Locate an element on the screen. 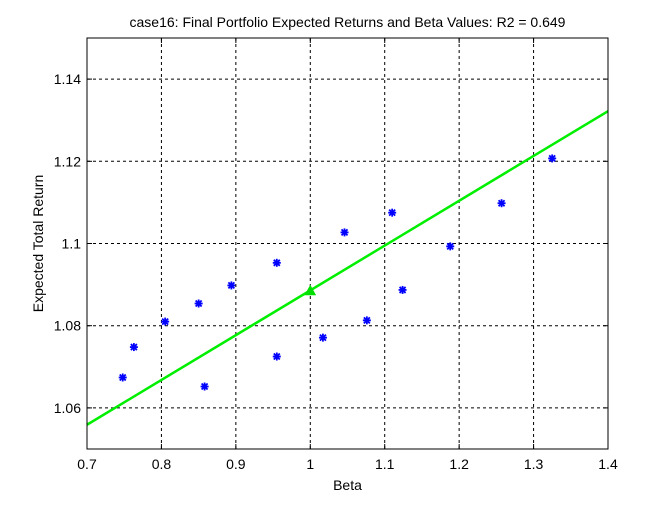 The width and height of the screenshot is (672, 509). y-tick-label: 1.08 is located at coordinates (67, 326).